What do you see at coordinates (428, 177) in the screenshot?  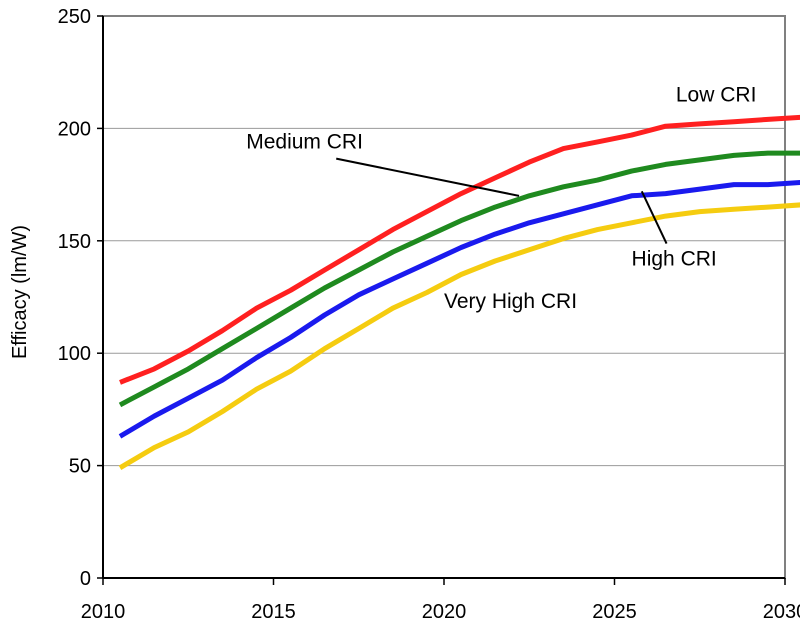 I see `annotation-leader-medium-cri` at bounding box center [428, 177].